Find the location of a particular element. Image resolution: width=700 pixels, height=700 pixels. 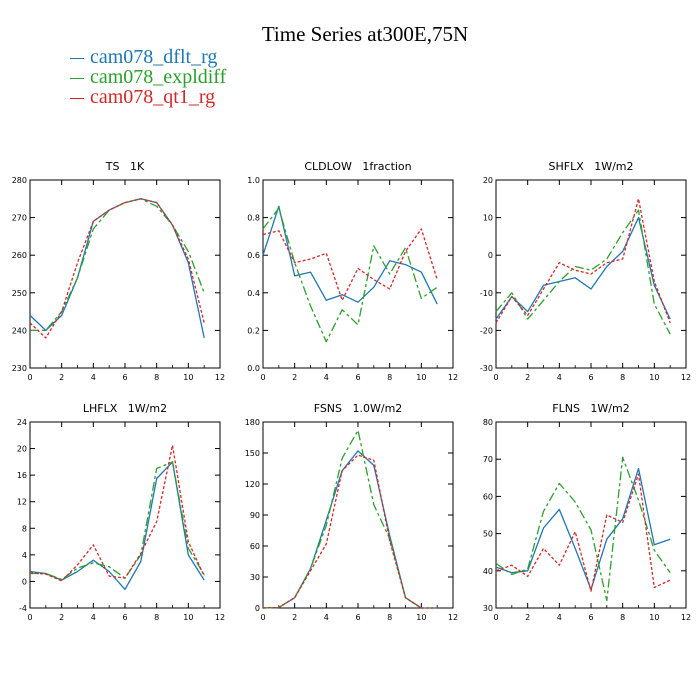

y-tick-label: 24 is located at coordinates (22, 422).